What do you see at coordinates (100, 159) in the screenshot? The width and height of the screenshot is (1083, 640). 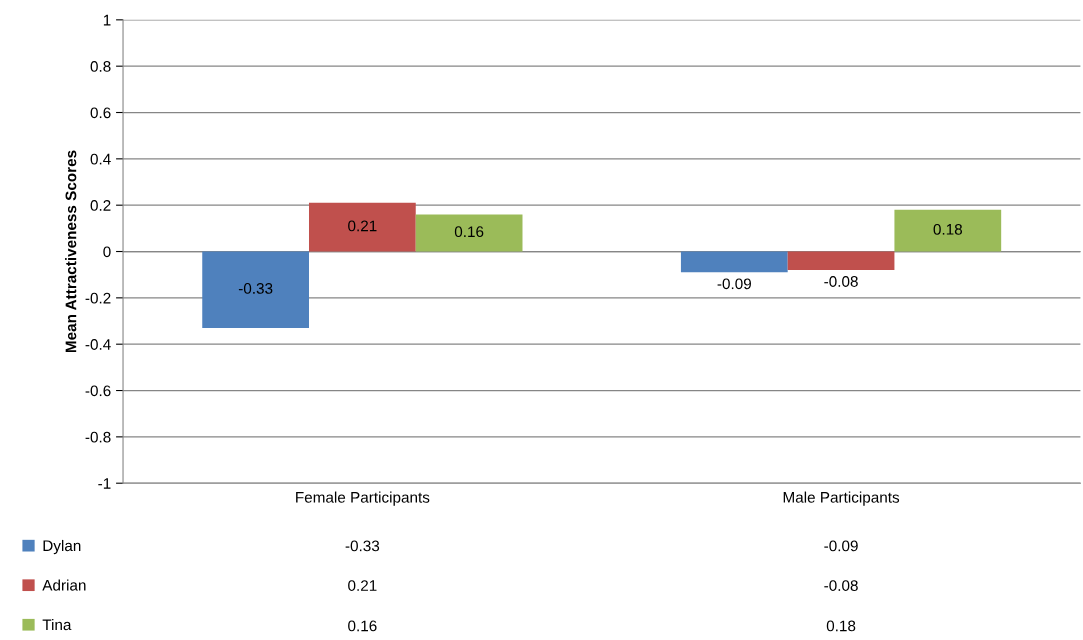 I see `y-tick-label: 0.4` at bounding box center [100, 159].